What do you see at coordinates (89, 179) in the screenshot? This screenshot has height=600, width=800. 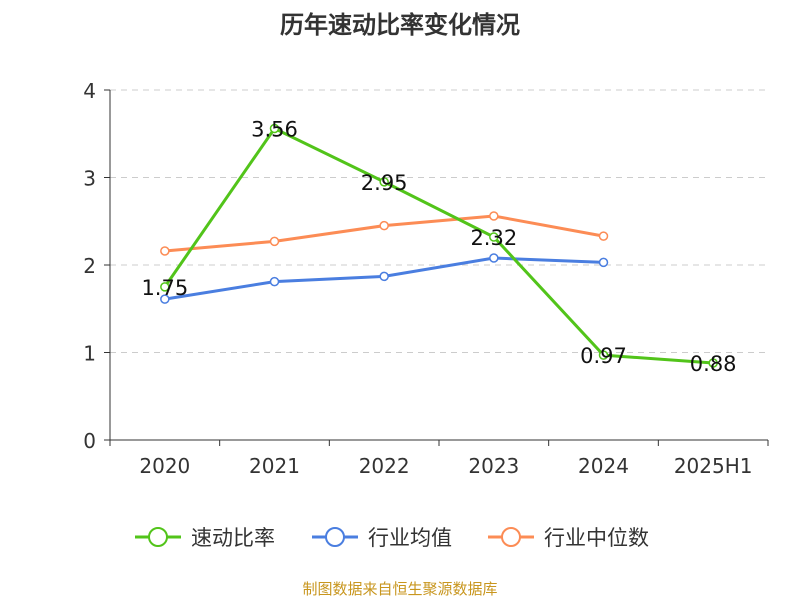 I see `y-tick-label: 3` at bounding box center [89, 179].